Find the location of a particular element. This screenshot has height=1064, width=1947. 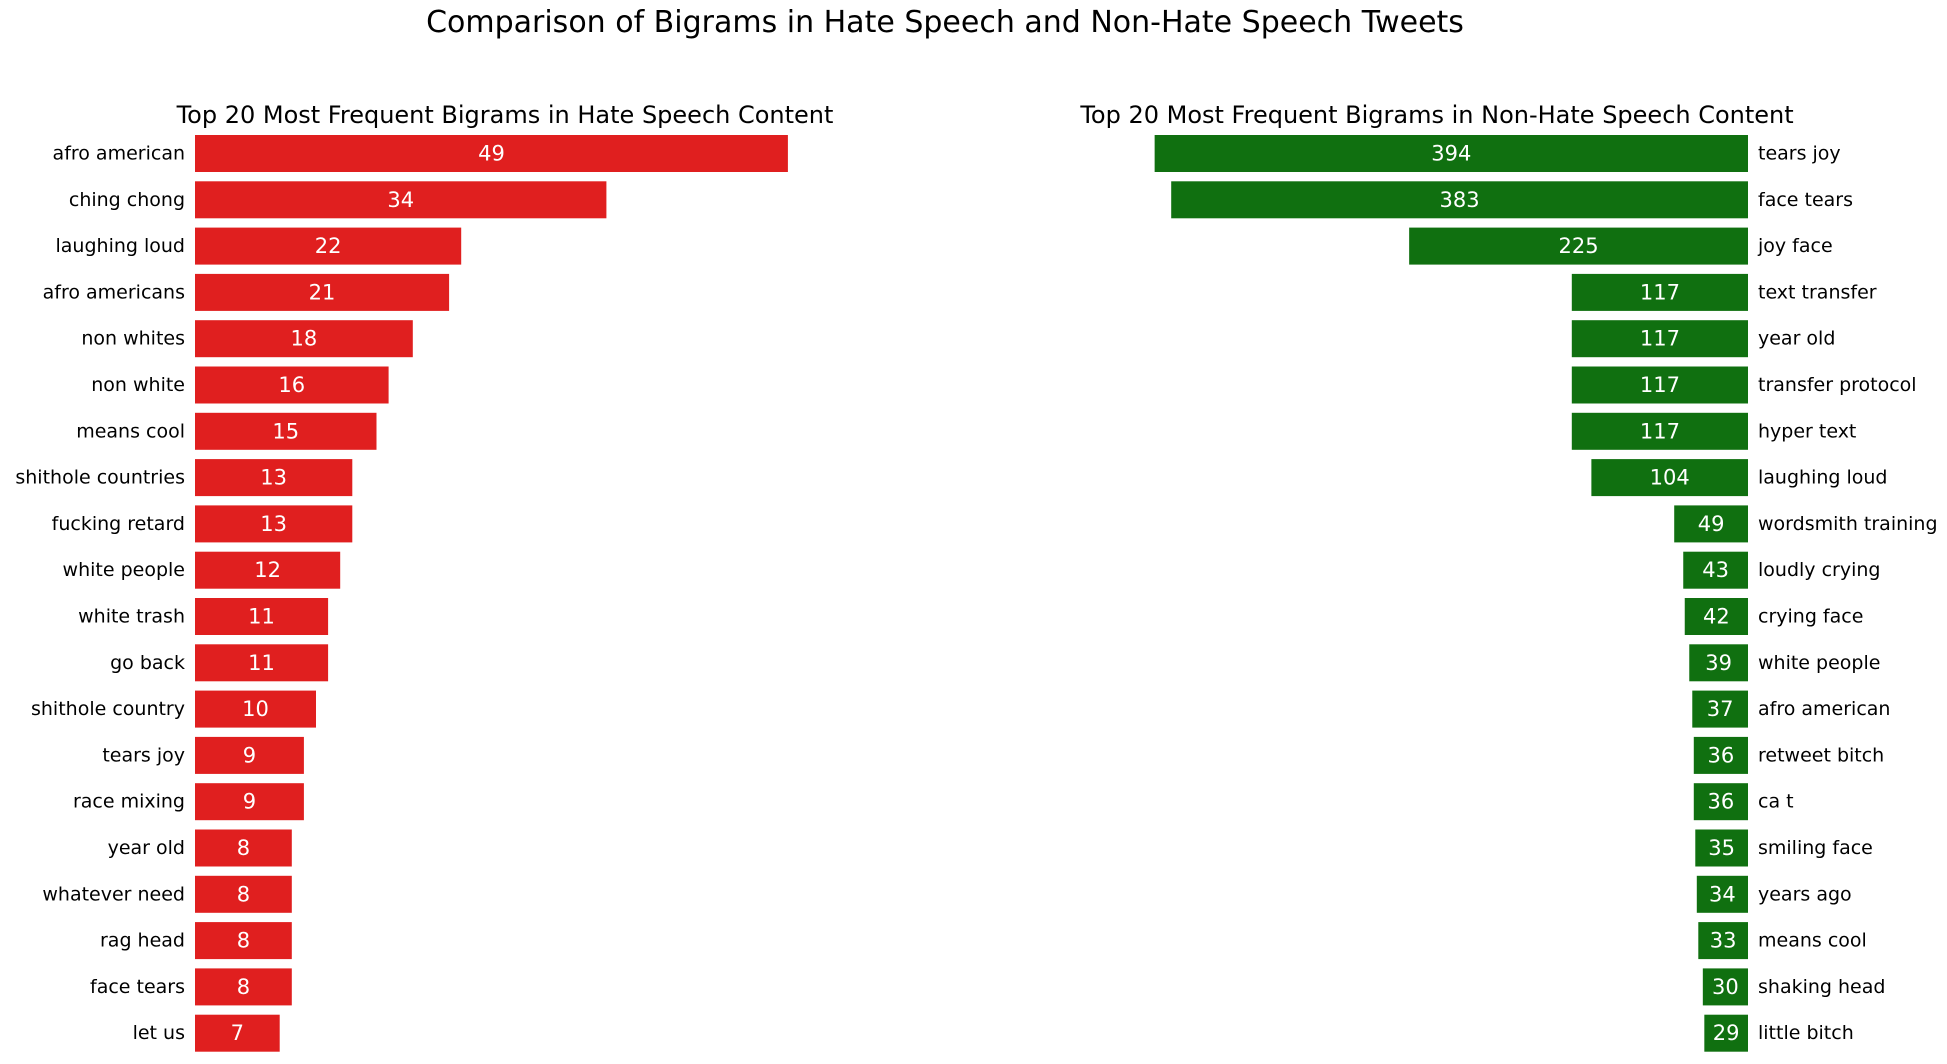

hate-bar-afro-american is located at coordinates (491, 153).